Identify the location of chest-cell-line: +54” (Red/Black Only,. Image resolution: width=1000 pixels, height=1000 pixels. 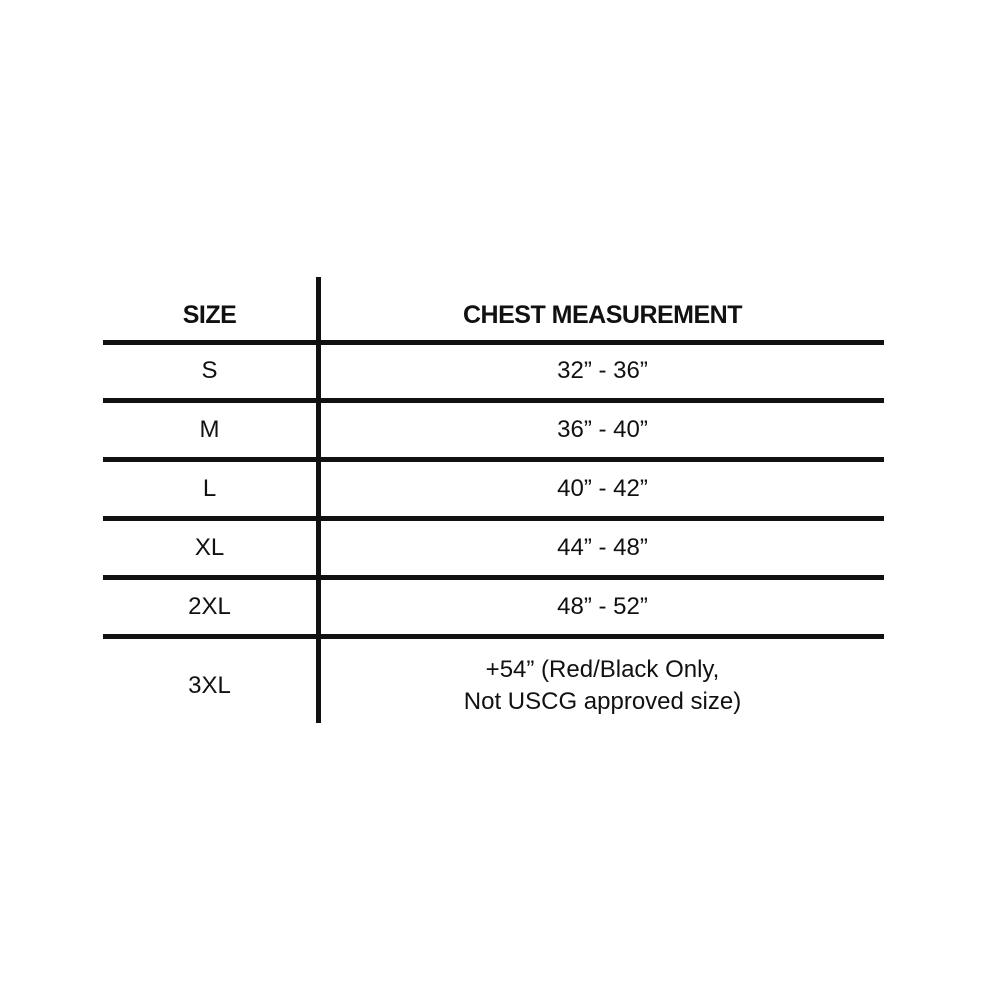
(602, 669).